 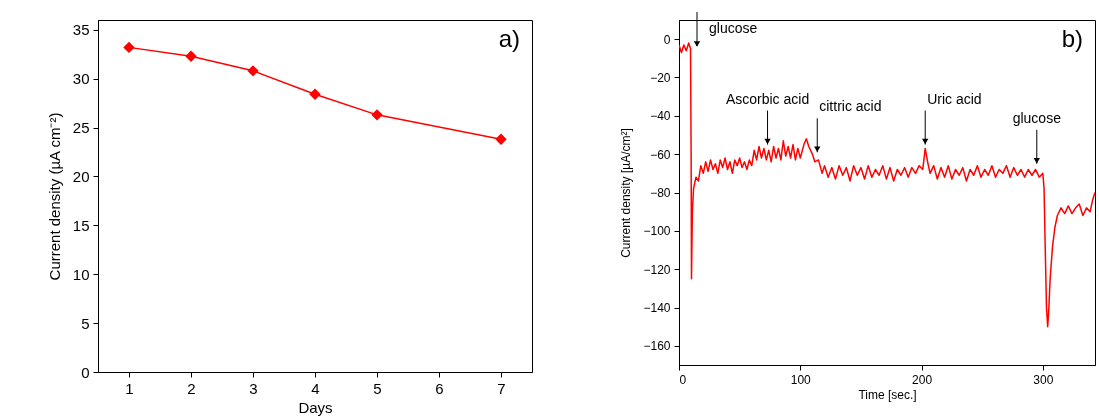 What do you see at coordinates (657, 346) in the screenshot?
I see `y-tick-label: −160` at bounding box center [657, 346].